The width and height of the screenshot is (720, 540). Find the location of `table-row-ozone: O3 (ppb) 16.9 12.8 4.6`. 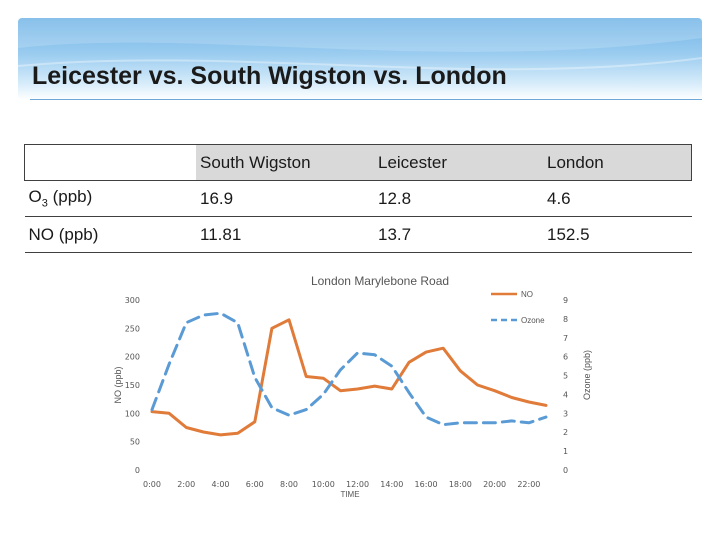

table-row-ozone: O3 (ppb) 16.9 12.8 4.6 is located at coordinates (358, 198).